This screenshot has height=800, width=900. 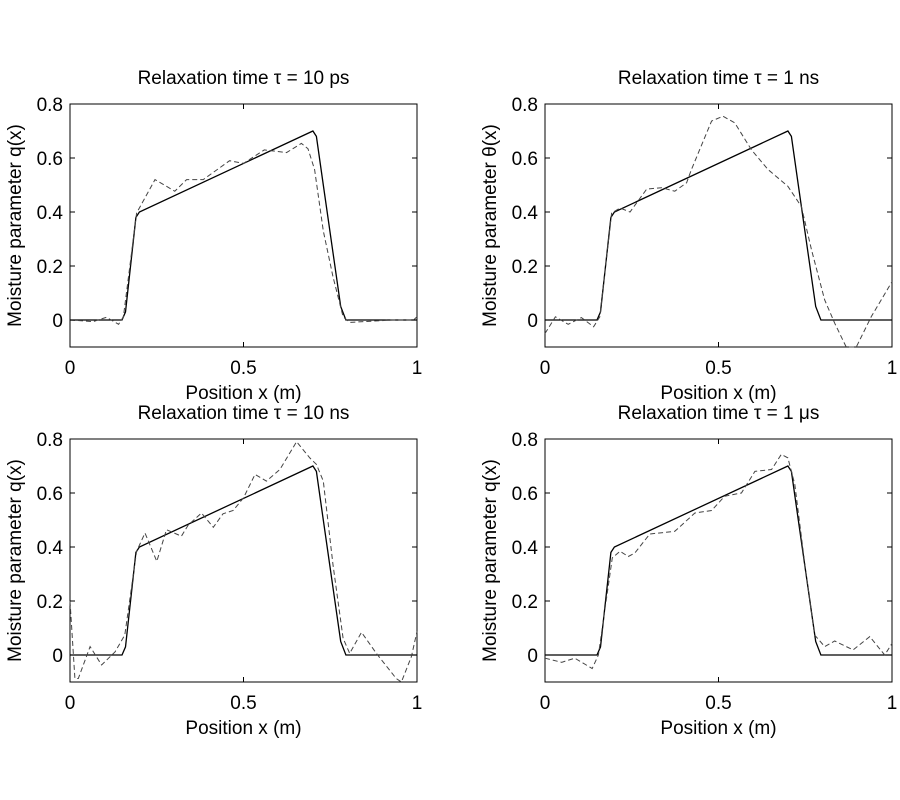 I want to click on subplot-title: Relaxation time τ = 10 ps, so click(x=244, y=78).